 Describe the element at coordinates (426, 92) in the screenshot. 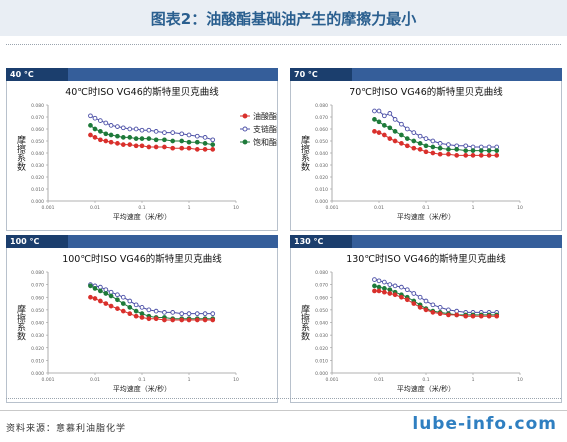

I see `chart-title: 70℃时ISO VG46的斯特里贝克曲线` at that location.